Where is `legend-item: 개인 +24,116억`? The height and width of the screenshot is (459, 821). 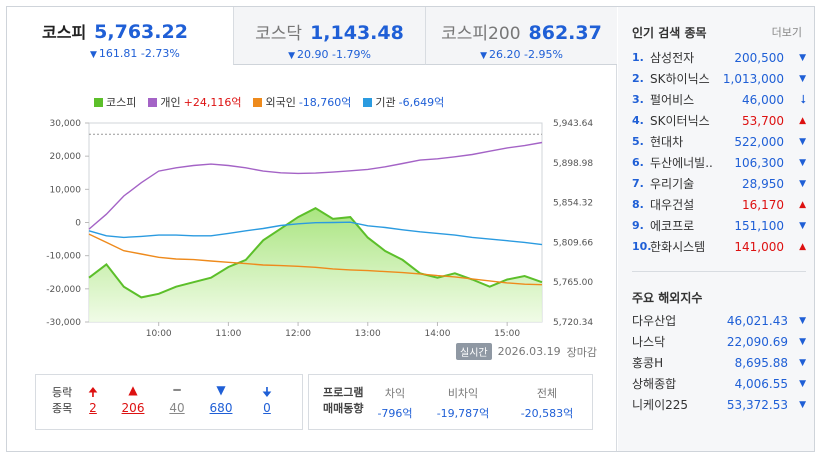
legend-item: 개인 +24,116억 is located at coordinates (194, 102).